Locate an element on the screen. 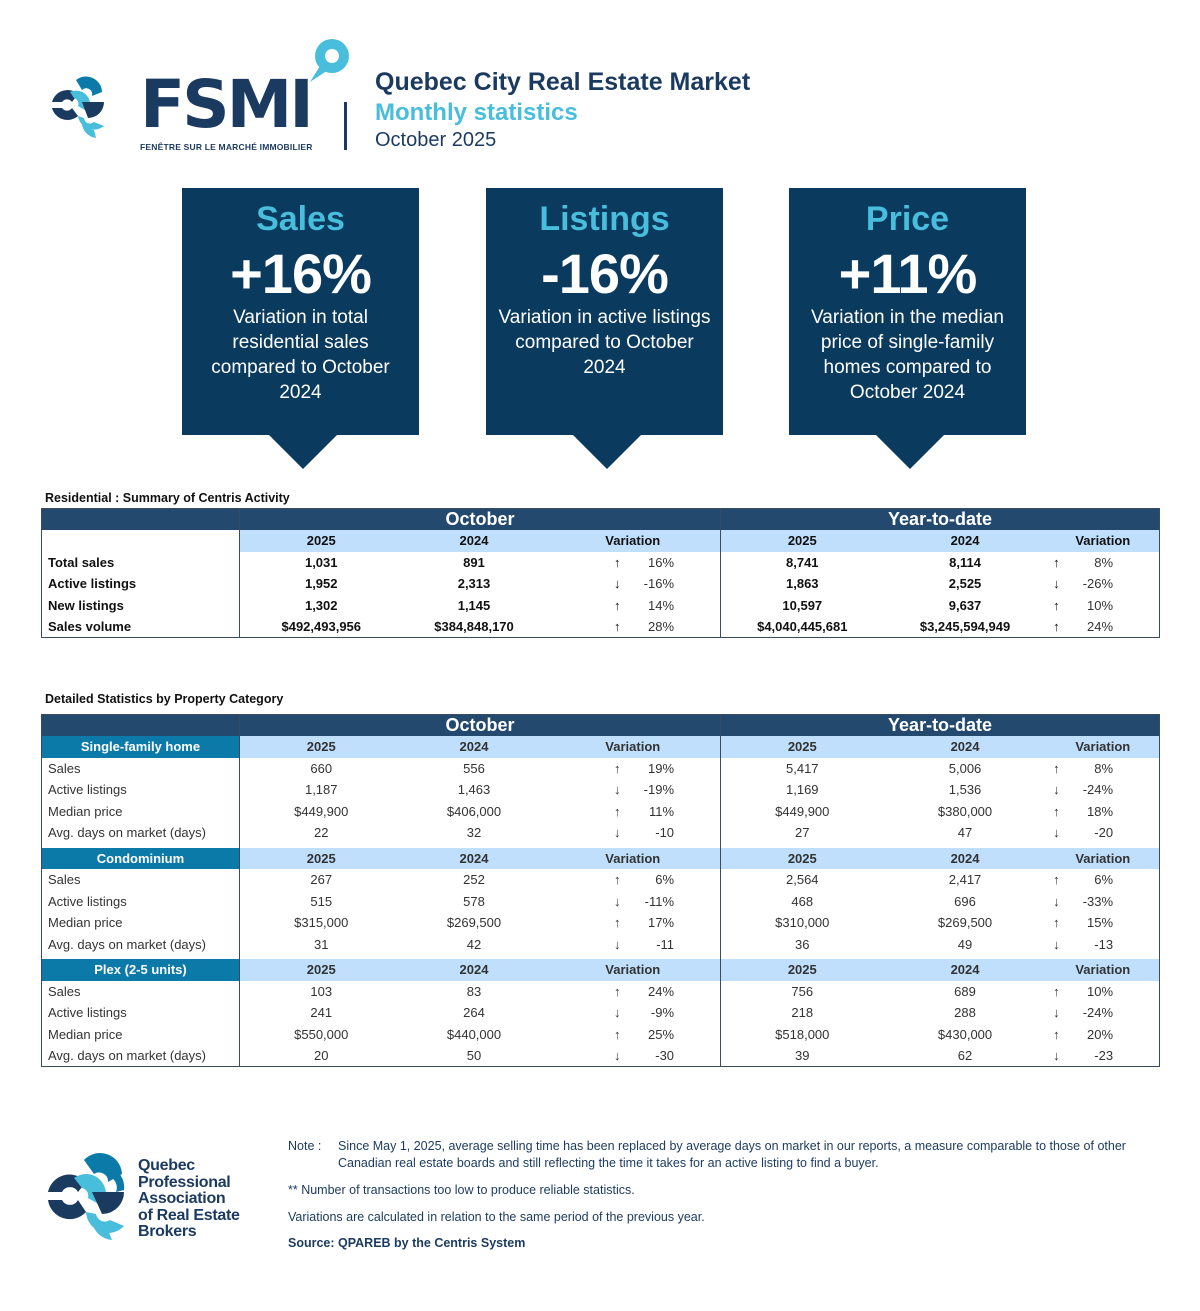  col-header-oct-2024: 2024 is located at coordinates (474, 541).